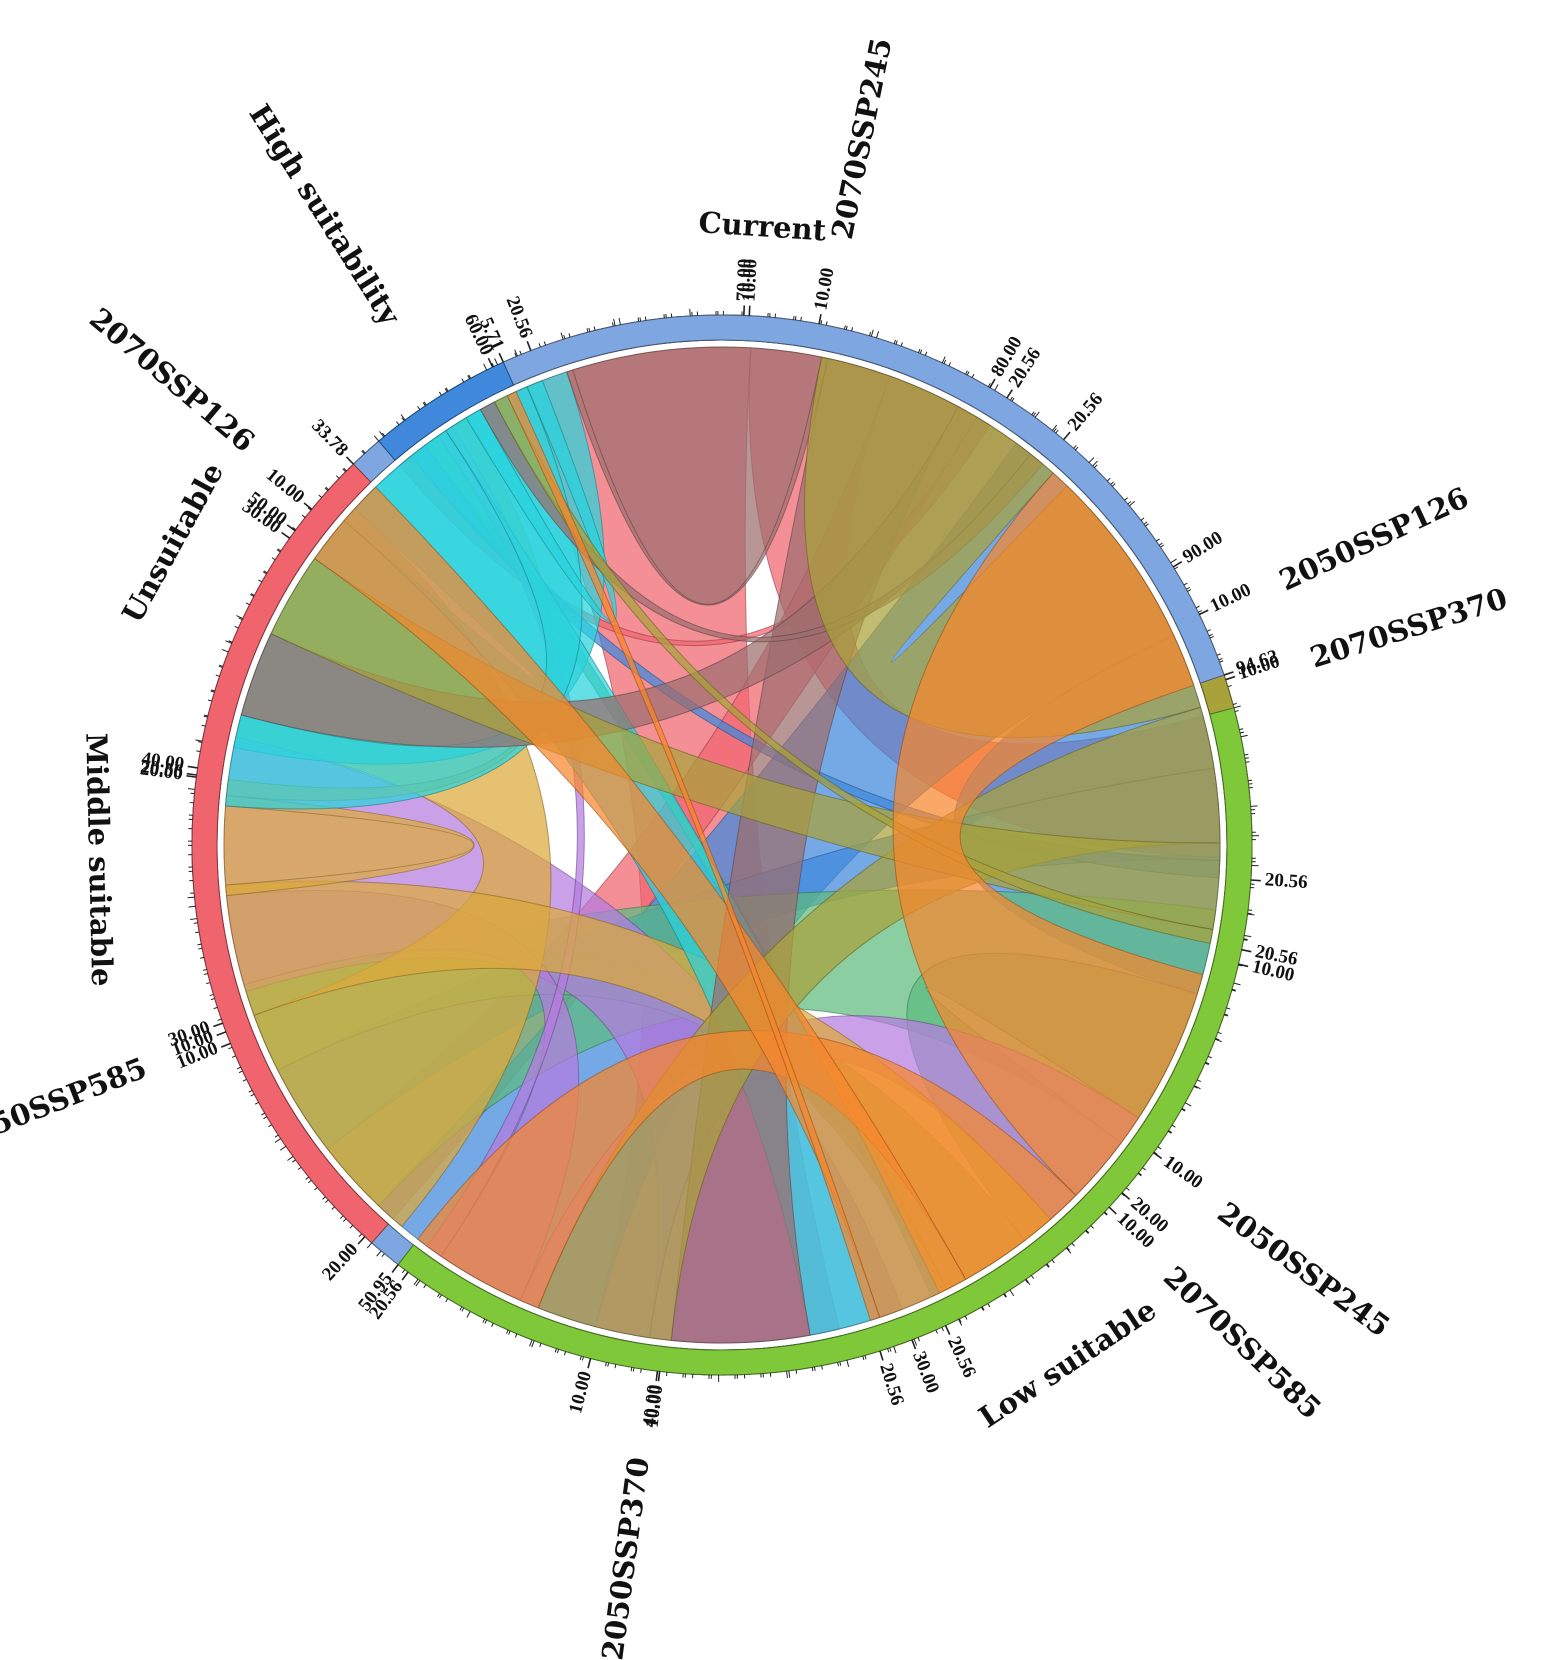 This screenshot has height=1660, width=1565. I want to click on tick-mark-2070ssp245, so click(1033, 413).